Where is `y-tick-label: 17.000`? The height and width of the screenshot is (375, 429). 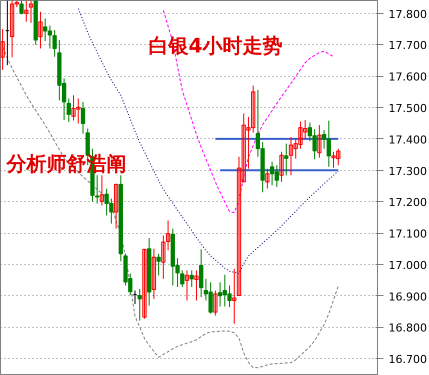 y-tick-label: 17.000 is located at coordinates (407, 265).